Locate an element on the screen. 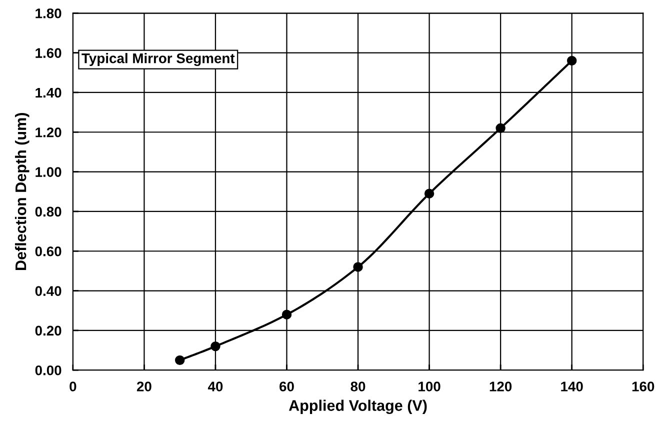 This screenshot has height=438, width=663. y-tick-label: 1.60 is located at coordinates (49, 53).